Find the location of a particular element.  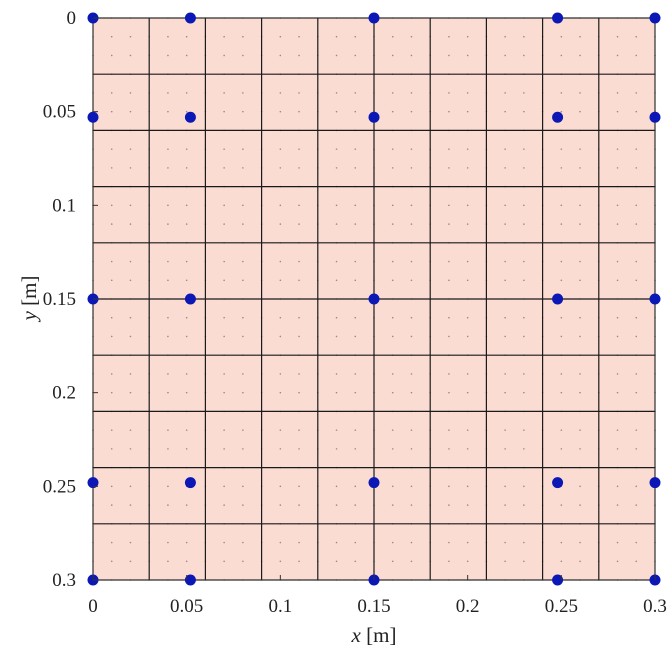

x-tick-label: 0.25 is located at coordinates (561, 606).